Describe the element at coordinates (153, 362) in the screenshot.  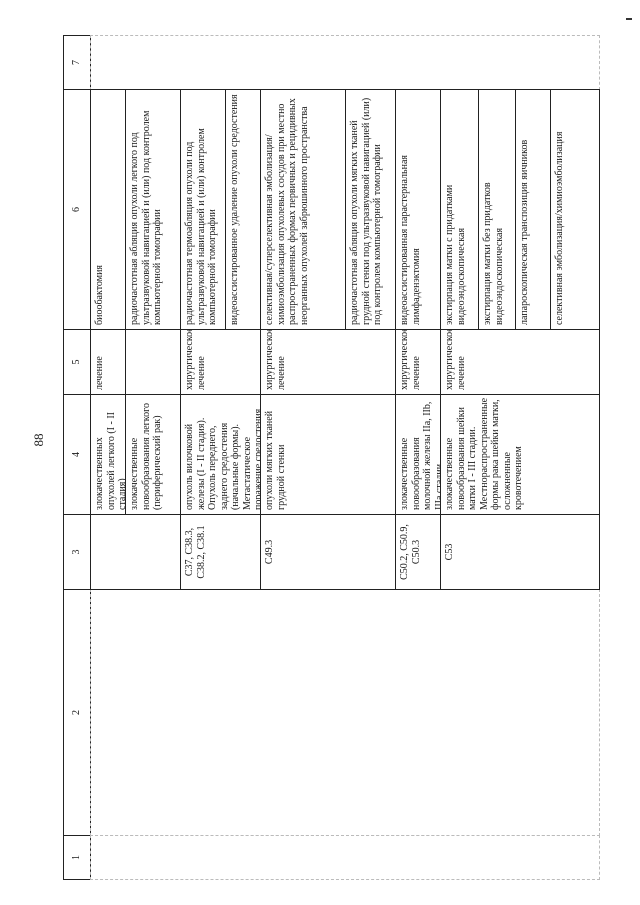
I see `treatment-type-cell-empty` at that location.